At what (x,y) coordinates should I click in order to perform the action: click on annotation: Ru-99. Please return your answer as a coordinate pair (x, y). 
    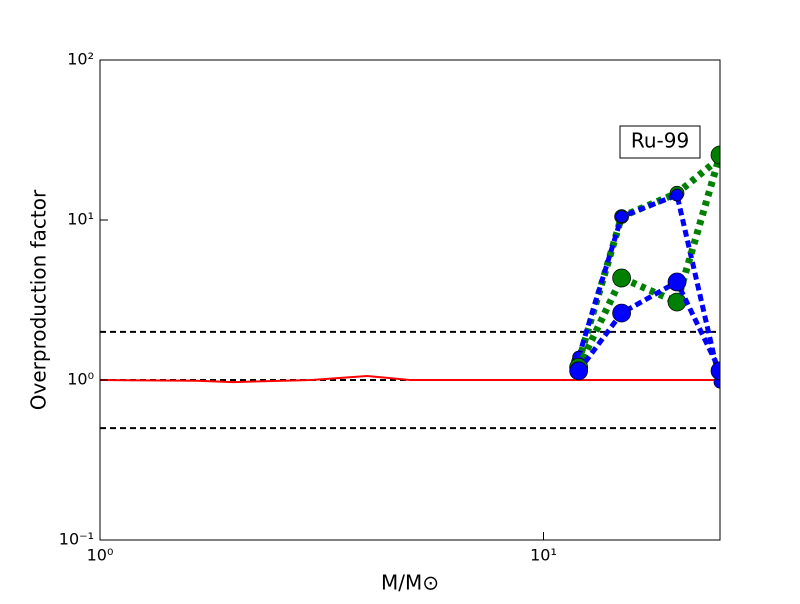
    Looking at the image, I should click on (660, 141).